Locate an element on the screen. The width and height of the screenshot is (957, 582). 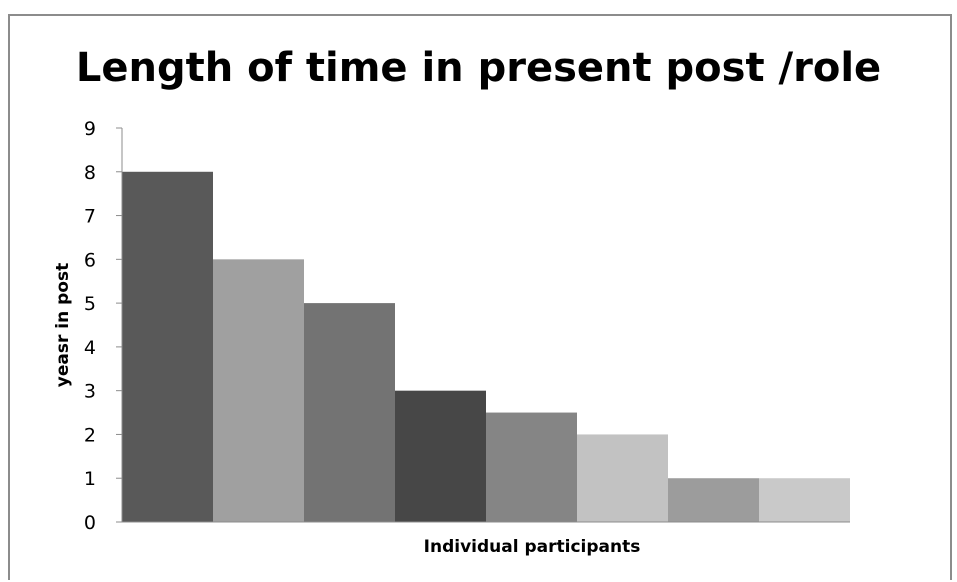
y-tick-label: 9 is located at coordinates (90, 129).